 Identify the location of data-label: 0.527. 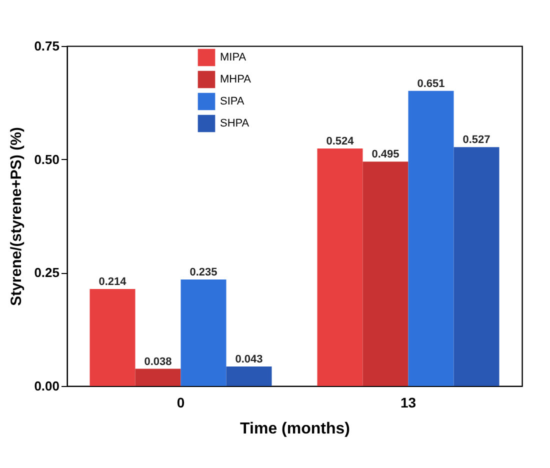
(476, 140).